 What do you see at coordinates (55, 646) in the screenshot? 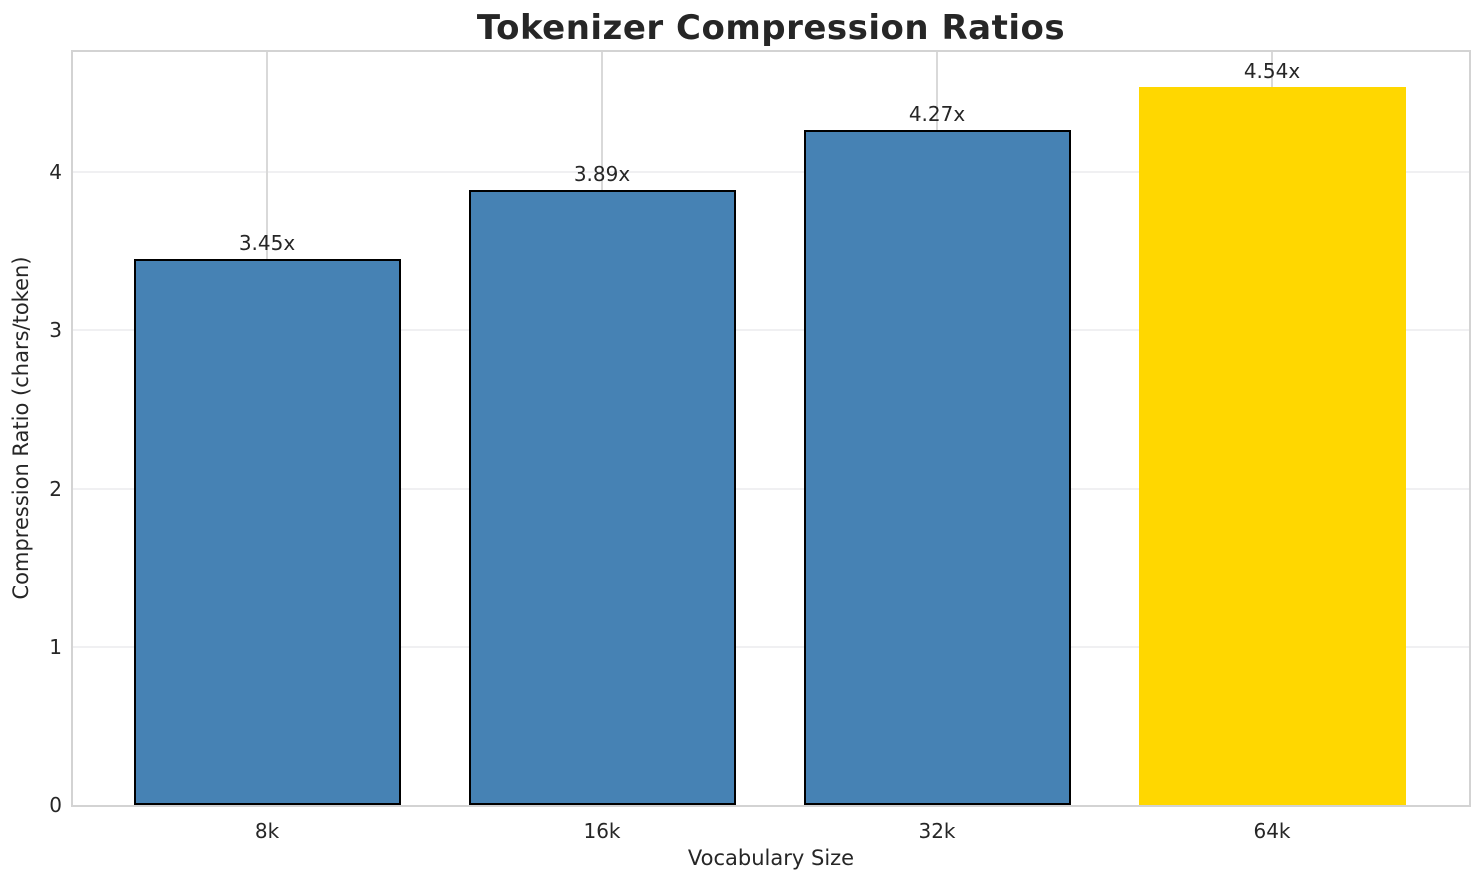
I see `y-tick-label: 1` at bounding box center [55, 646].